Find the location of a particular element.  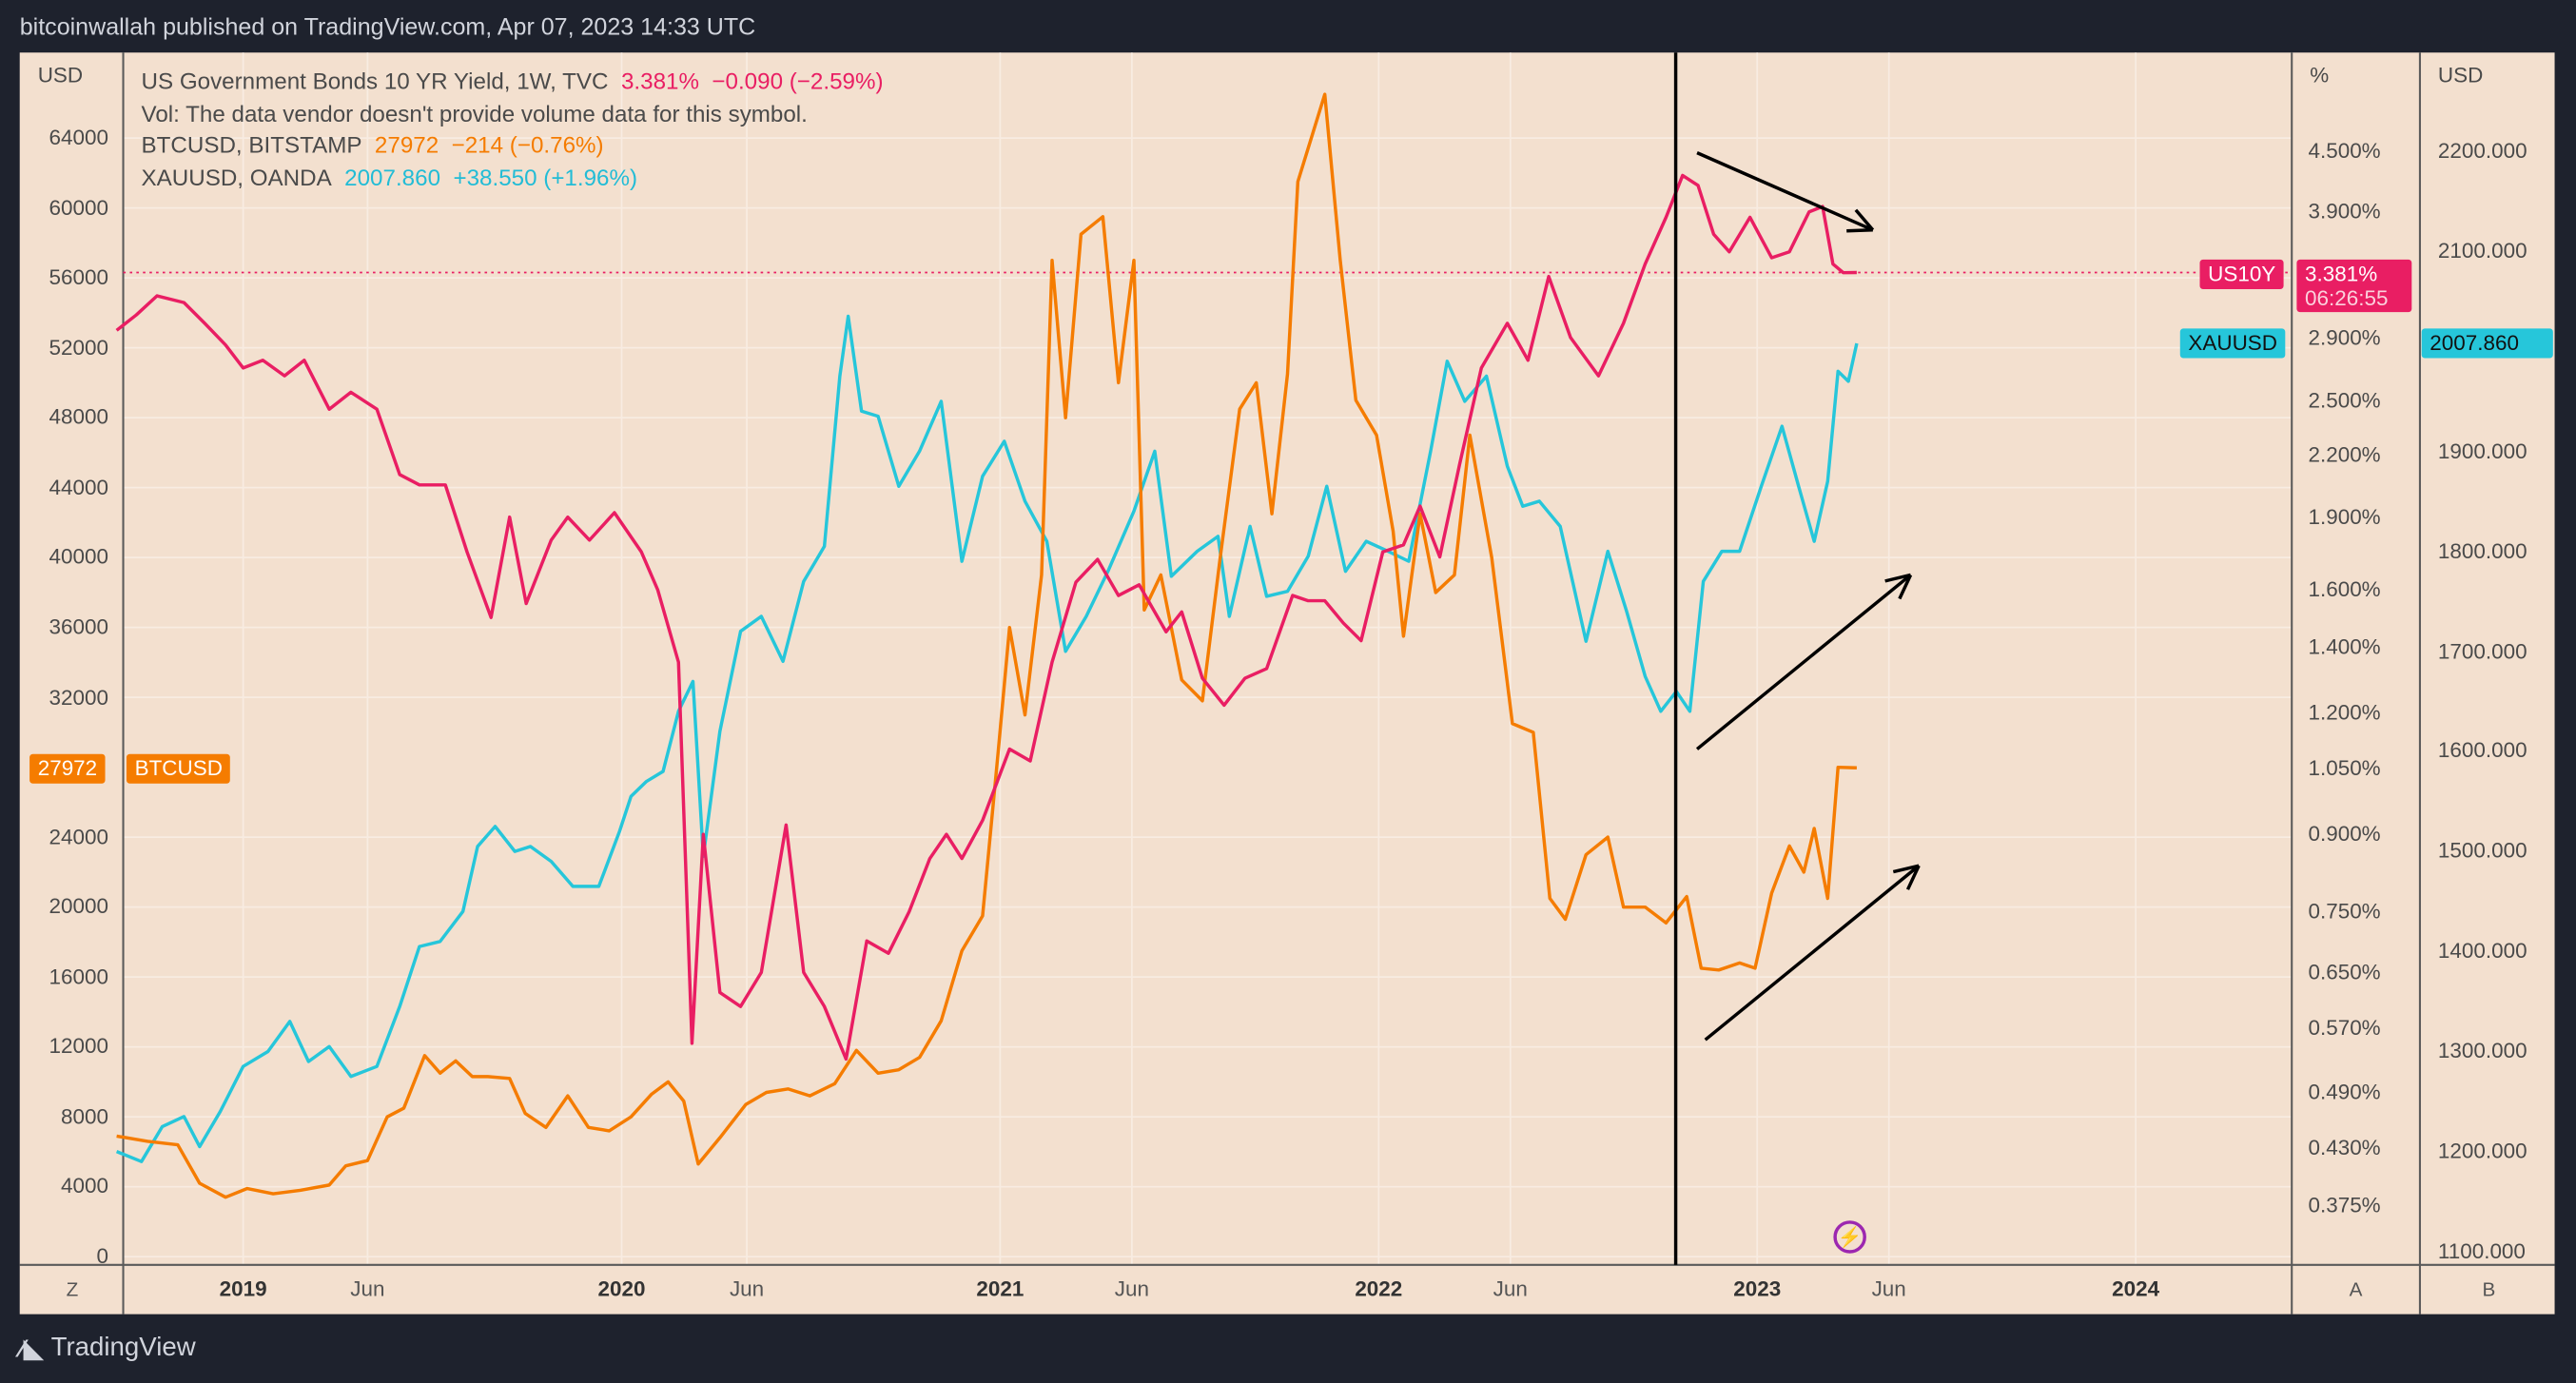

usd-axis-tick: 1800.000 is located at coordinates (2482, 550).